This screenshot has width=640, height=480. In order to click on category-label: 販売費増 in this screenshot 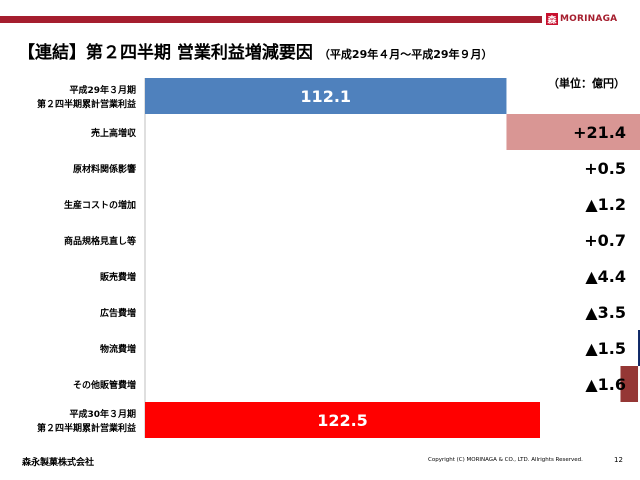, I will do `click(118, 277)`.